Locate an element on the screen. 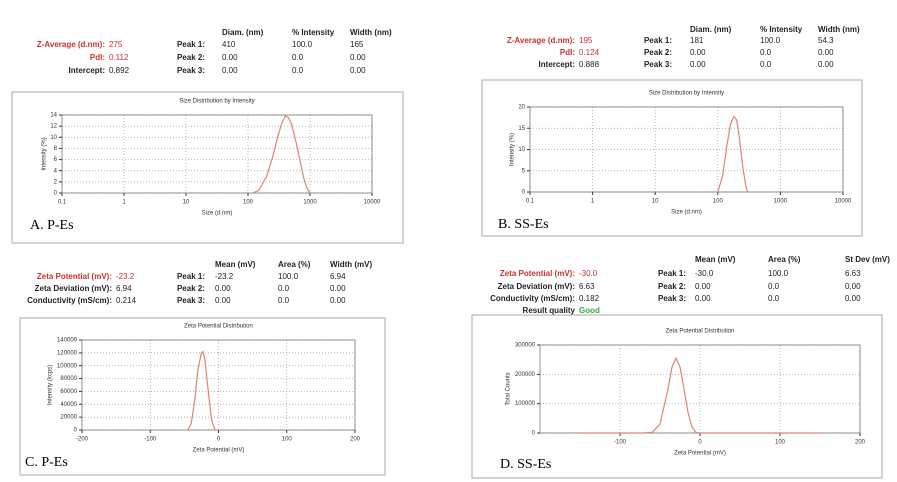 The width and height of the screenshot is (897, 482). y-tick-label: 120000 is located at coordinates (67, 353).